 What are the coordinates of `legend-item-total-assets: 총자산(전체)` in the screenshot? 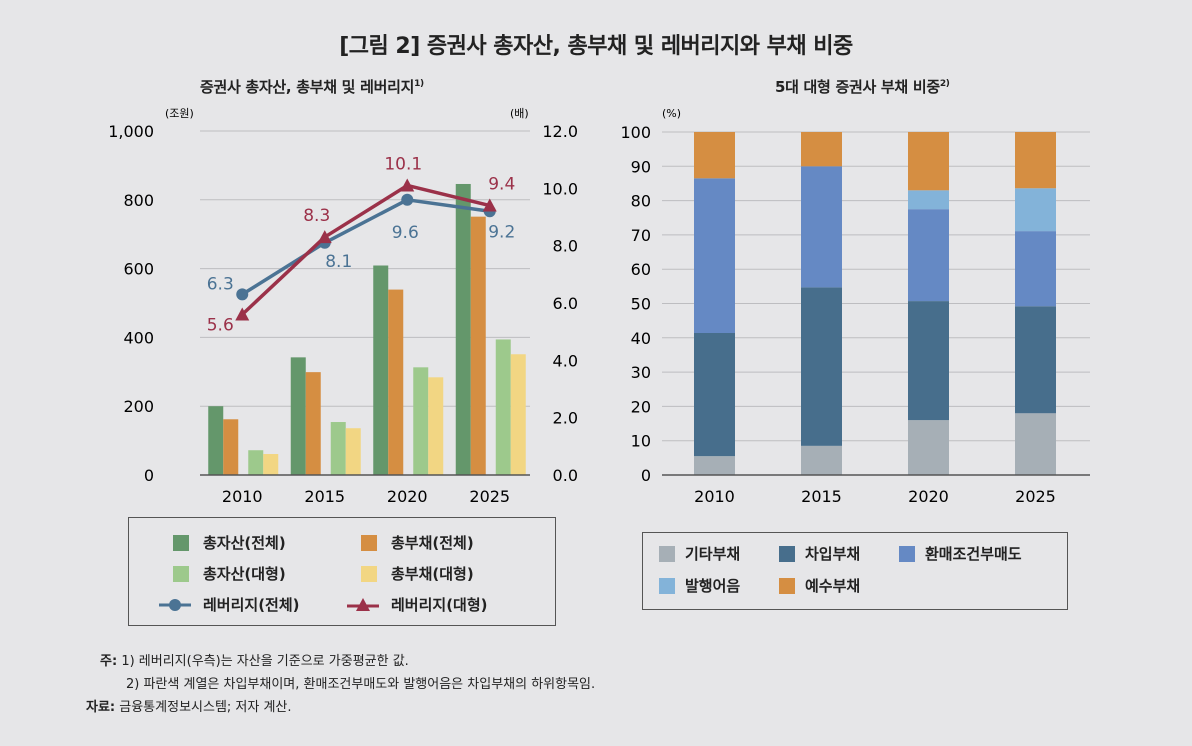 It's located at (229, 542).